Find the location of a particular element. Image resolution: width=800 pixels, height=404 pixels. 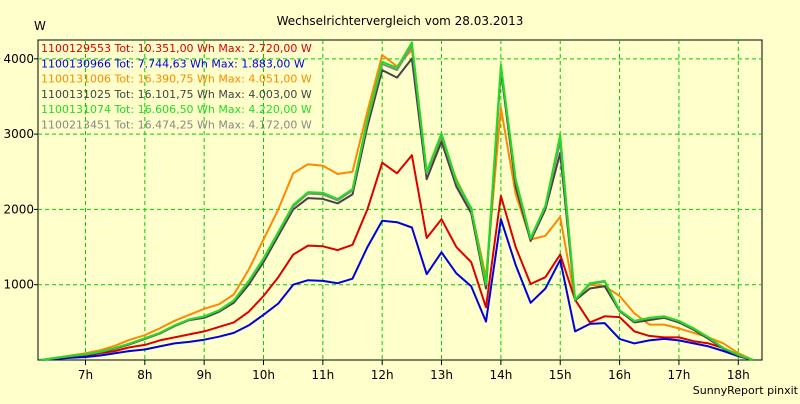

x-tick-label: 9h is located at coordinates (204, 375).